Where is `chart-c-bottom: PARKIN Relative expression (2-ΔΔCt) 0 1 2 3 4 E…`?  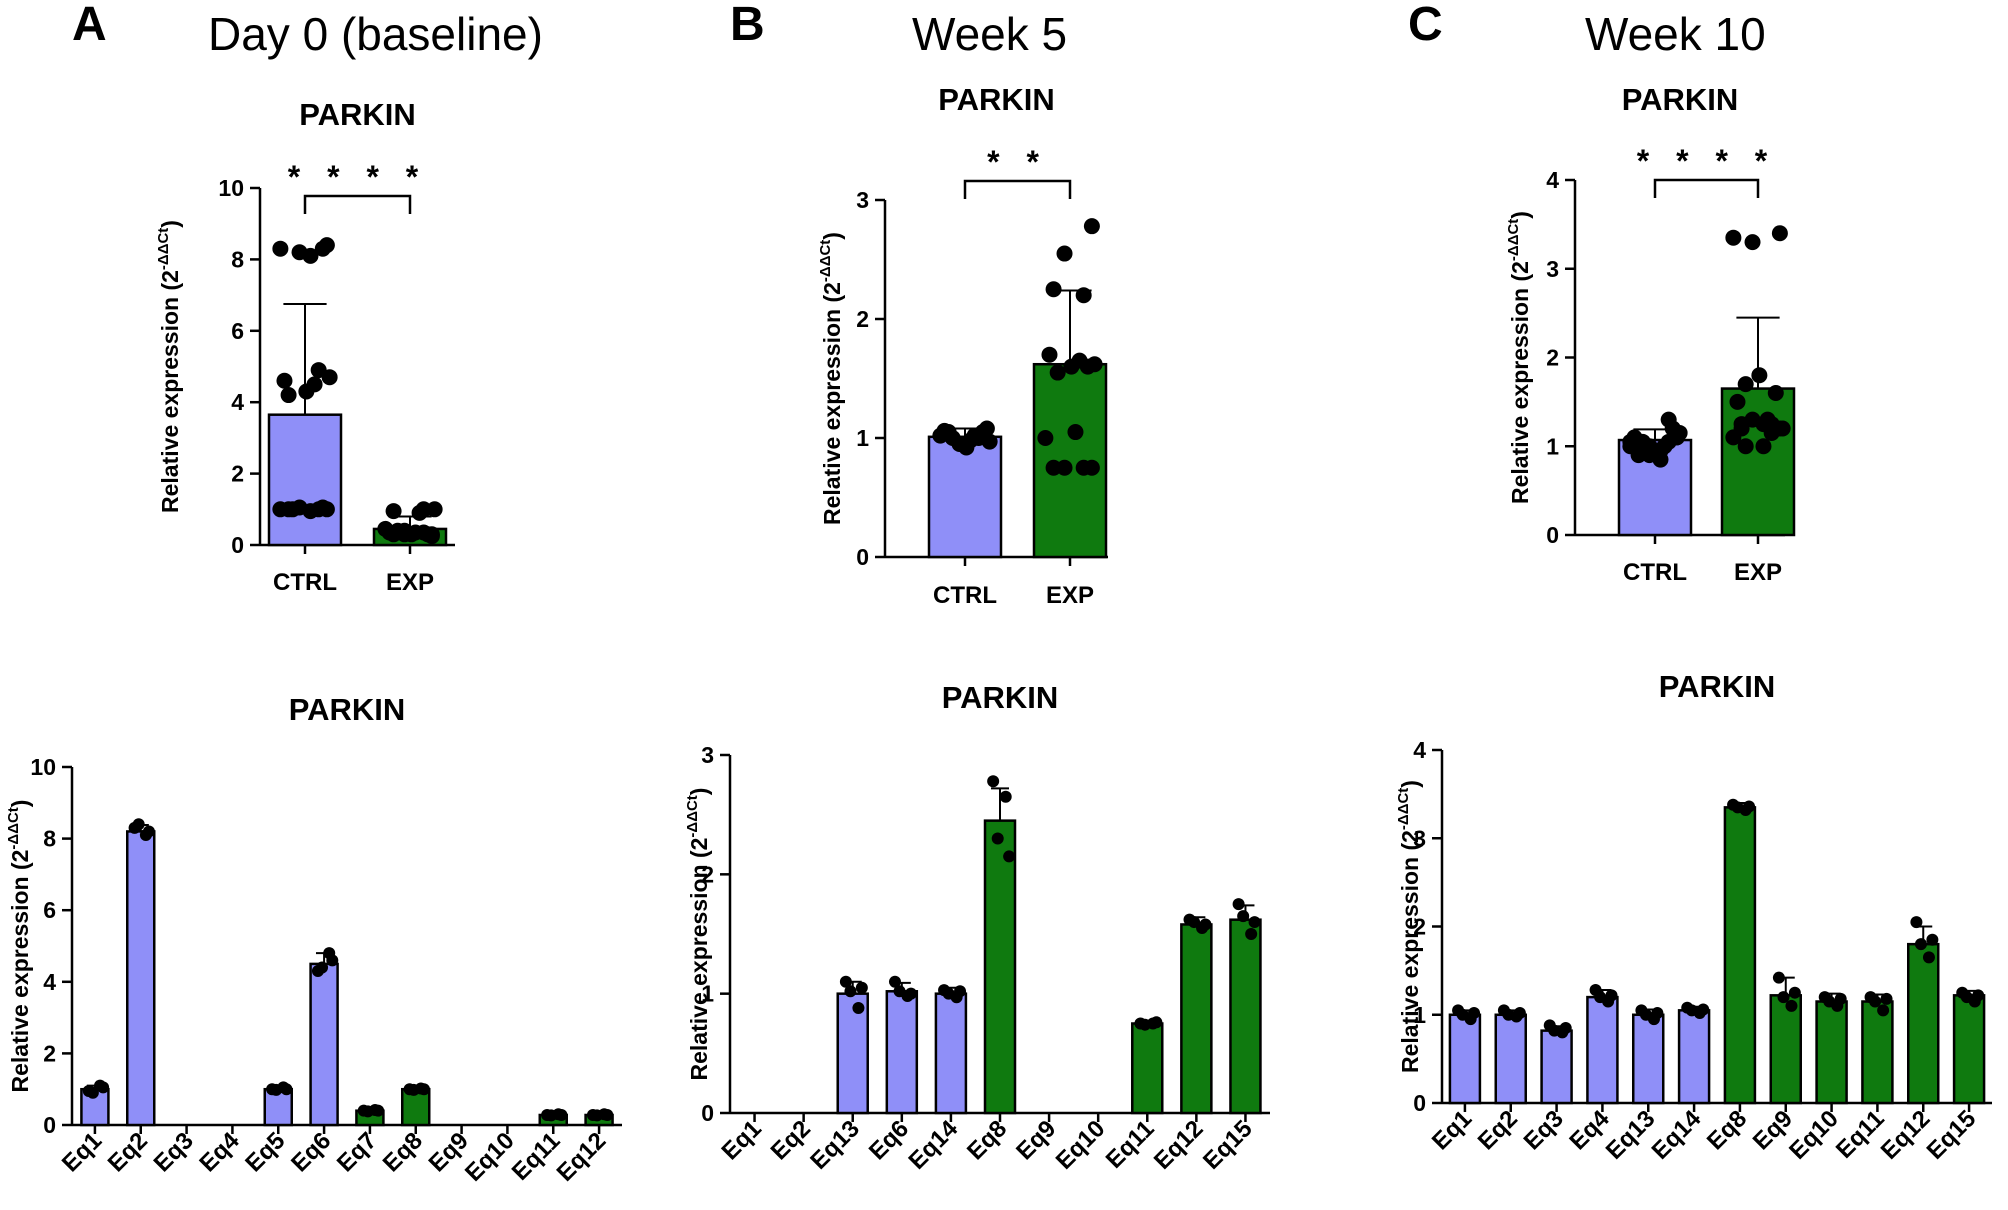 chart-c-bottom: PARKIN Relative expression (2-ΔΔCt) 0 1 2 3 4 E… is located at coordinates (1693, 917).